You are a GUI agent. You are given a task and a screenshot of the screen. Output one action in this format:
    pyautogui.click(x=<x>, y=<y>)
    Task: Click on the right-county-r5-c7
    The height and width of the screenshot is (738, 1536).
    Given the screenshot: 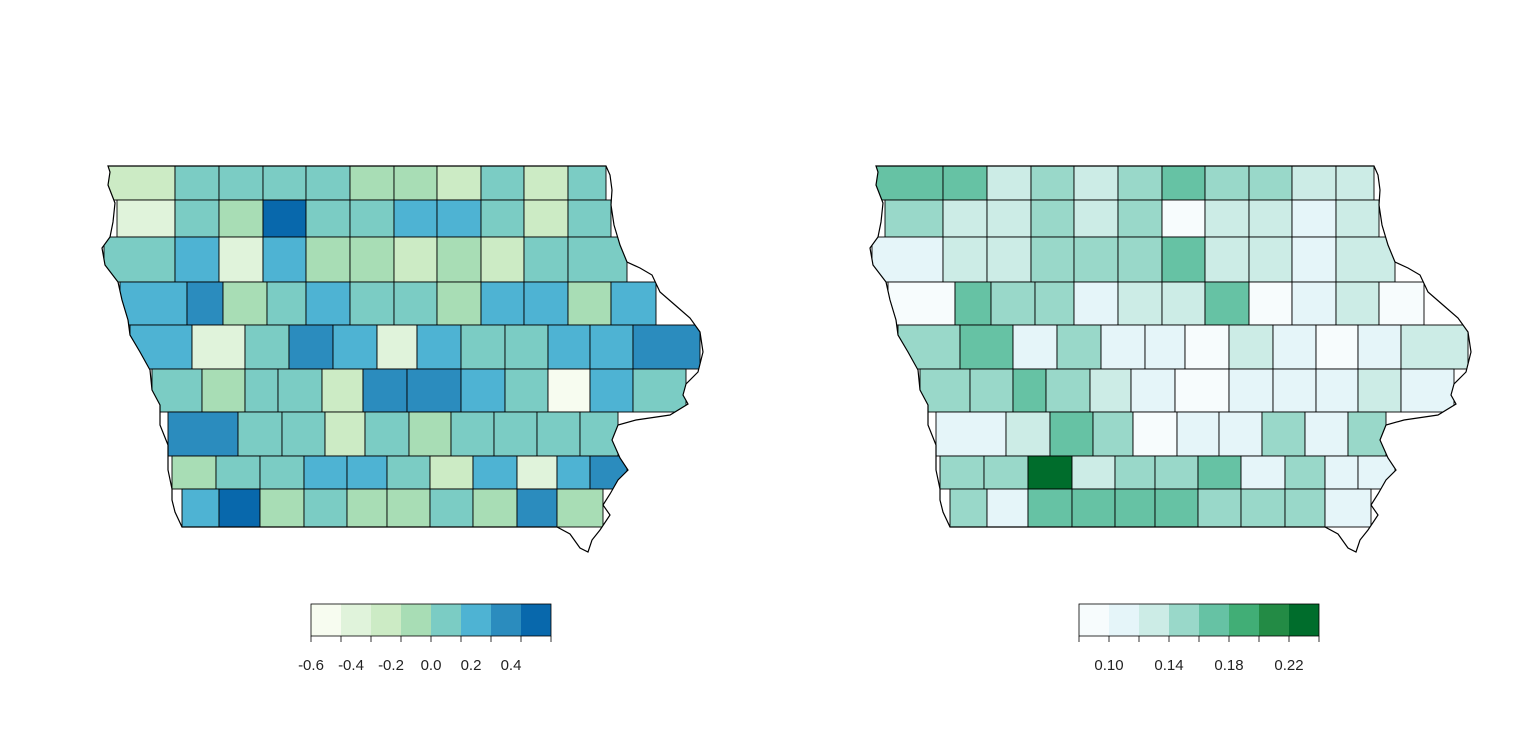 What is the action you would take?
    pyautogui.click(x=1251, y=390)
    